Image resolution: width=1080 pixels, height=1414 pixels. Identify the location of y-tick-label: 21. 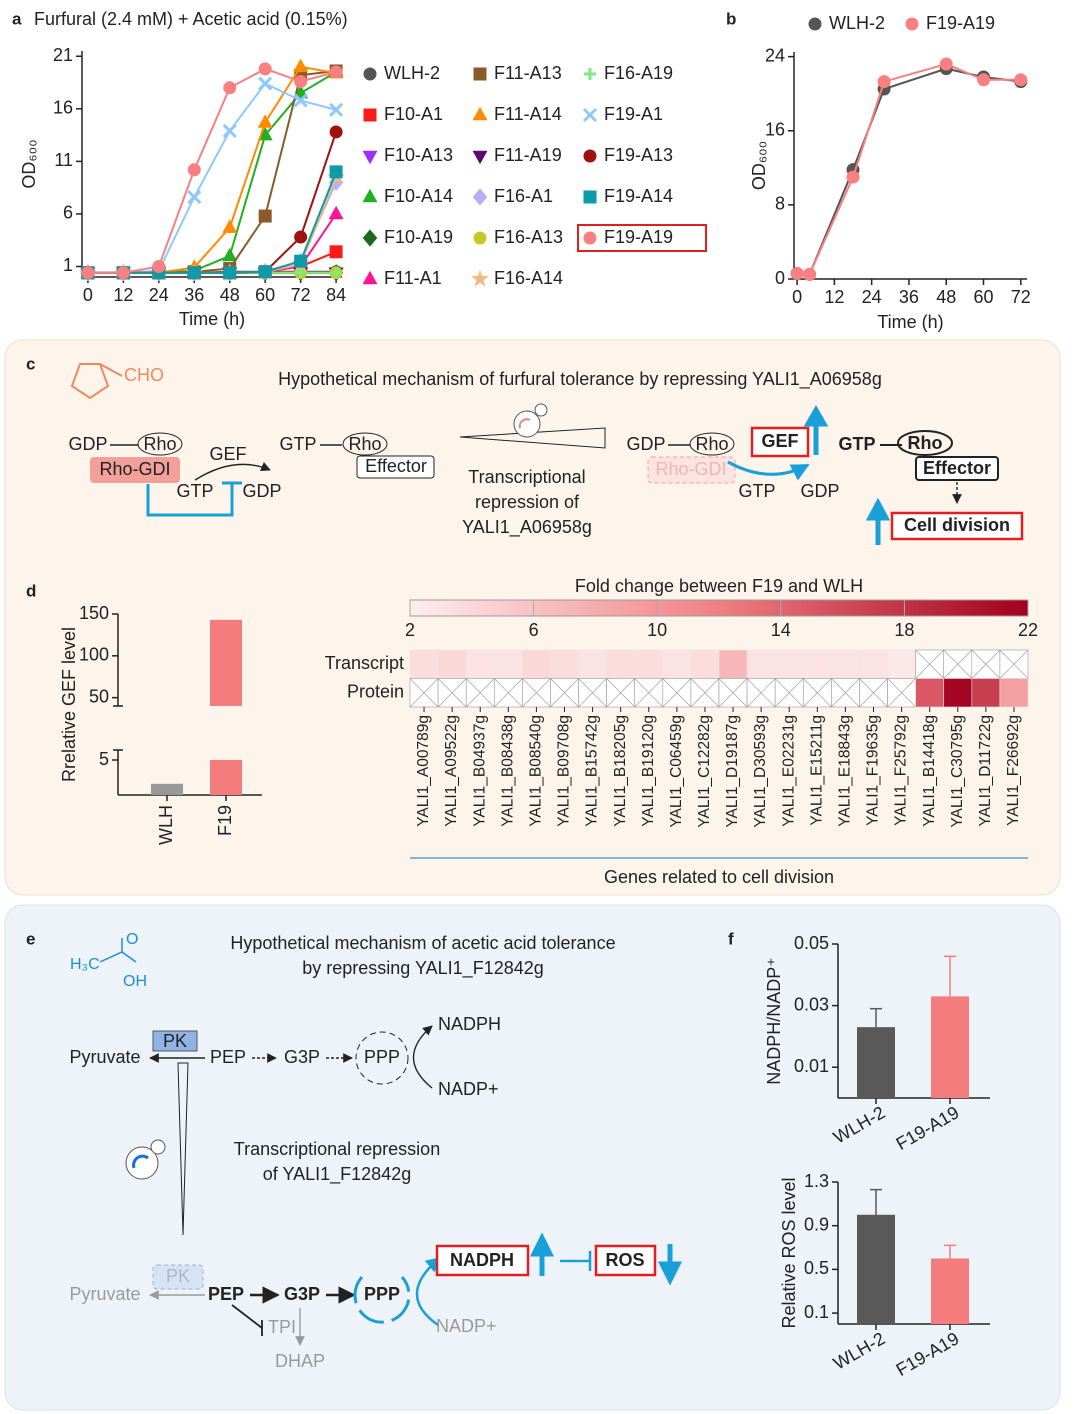
(63, 55).